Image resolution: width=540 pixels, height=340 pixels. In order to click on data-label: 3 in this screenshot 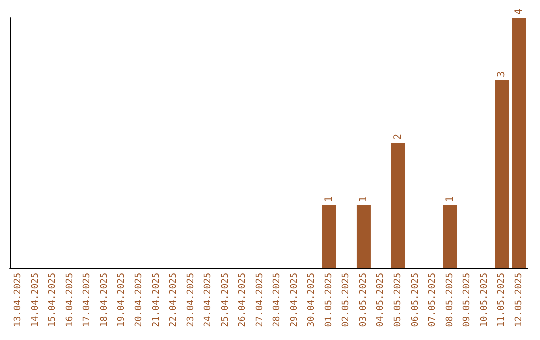, I will do `click(502, 74)`.